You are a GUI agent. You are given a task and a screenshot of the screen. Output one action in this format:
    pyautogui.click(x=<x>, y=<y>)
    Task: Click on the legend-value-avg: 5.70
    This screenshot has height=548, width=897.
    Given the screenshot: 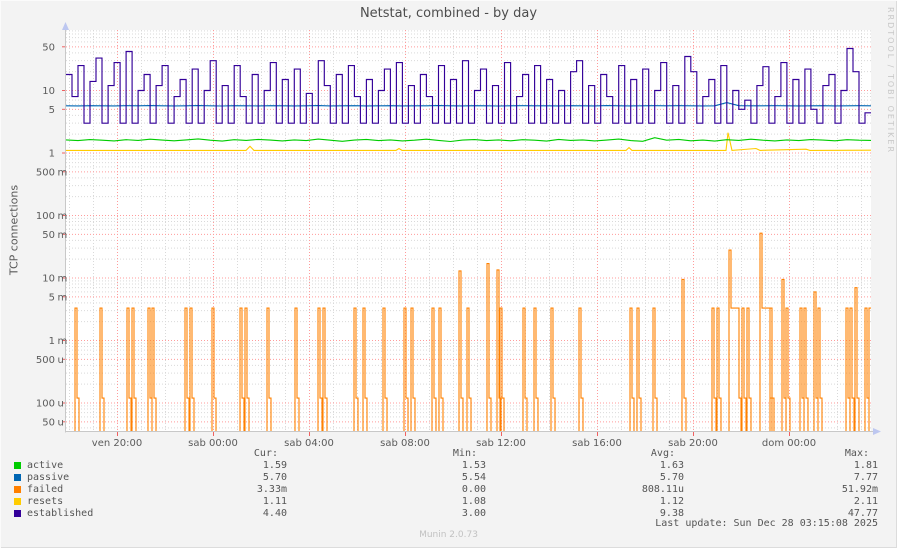 What is the action you would take?
    pyautogui.click(x=671, y=477)
    